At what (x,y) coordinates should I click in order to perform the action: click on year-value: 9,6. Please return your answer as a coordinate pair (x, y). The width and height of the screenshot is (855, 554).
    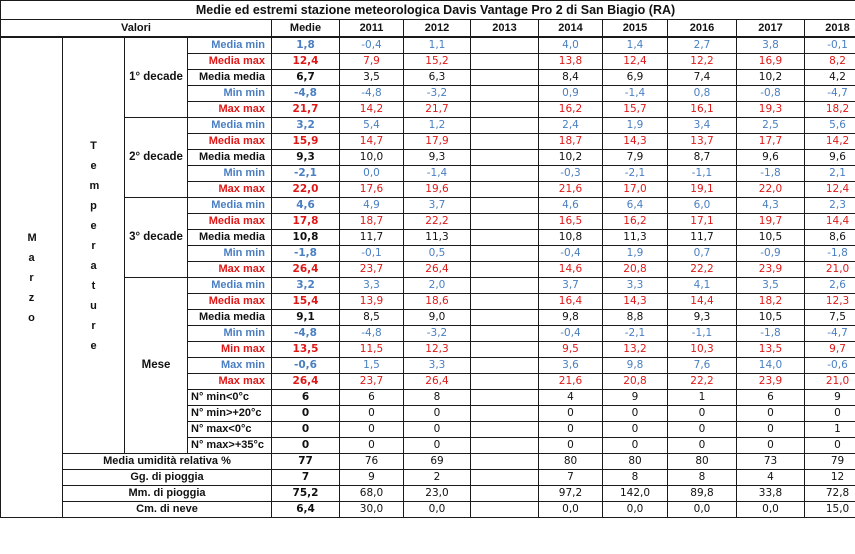
    Looking at the image, I should click on (770, 157).